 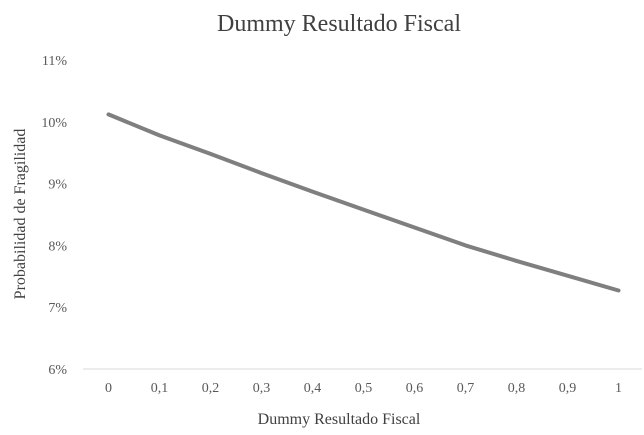 I want to click on x-tick-label: 0,9, so click(x=568, y=388).